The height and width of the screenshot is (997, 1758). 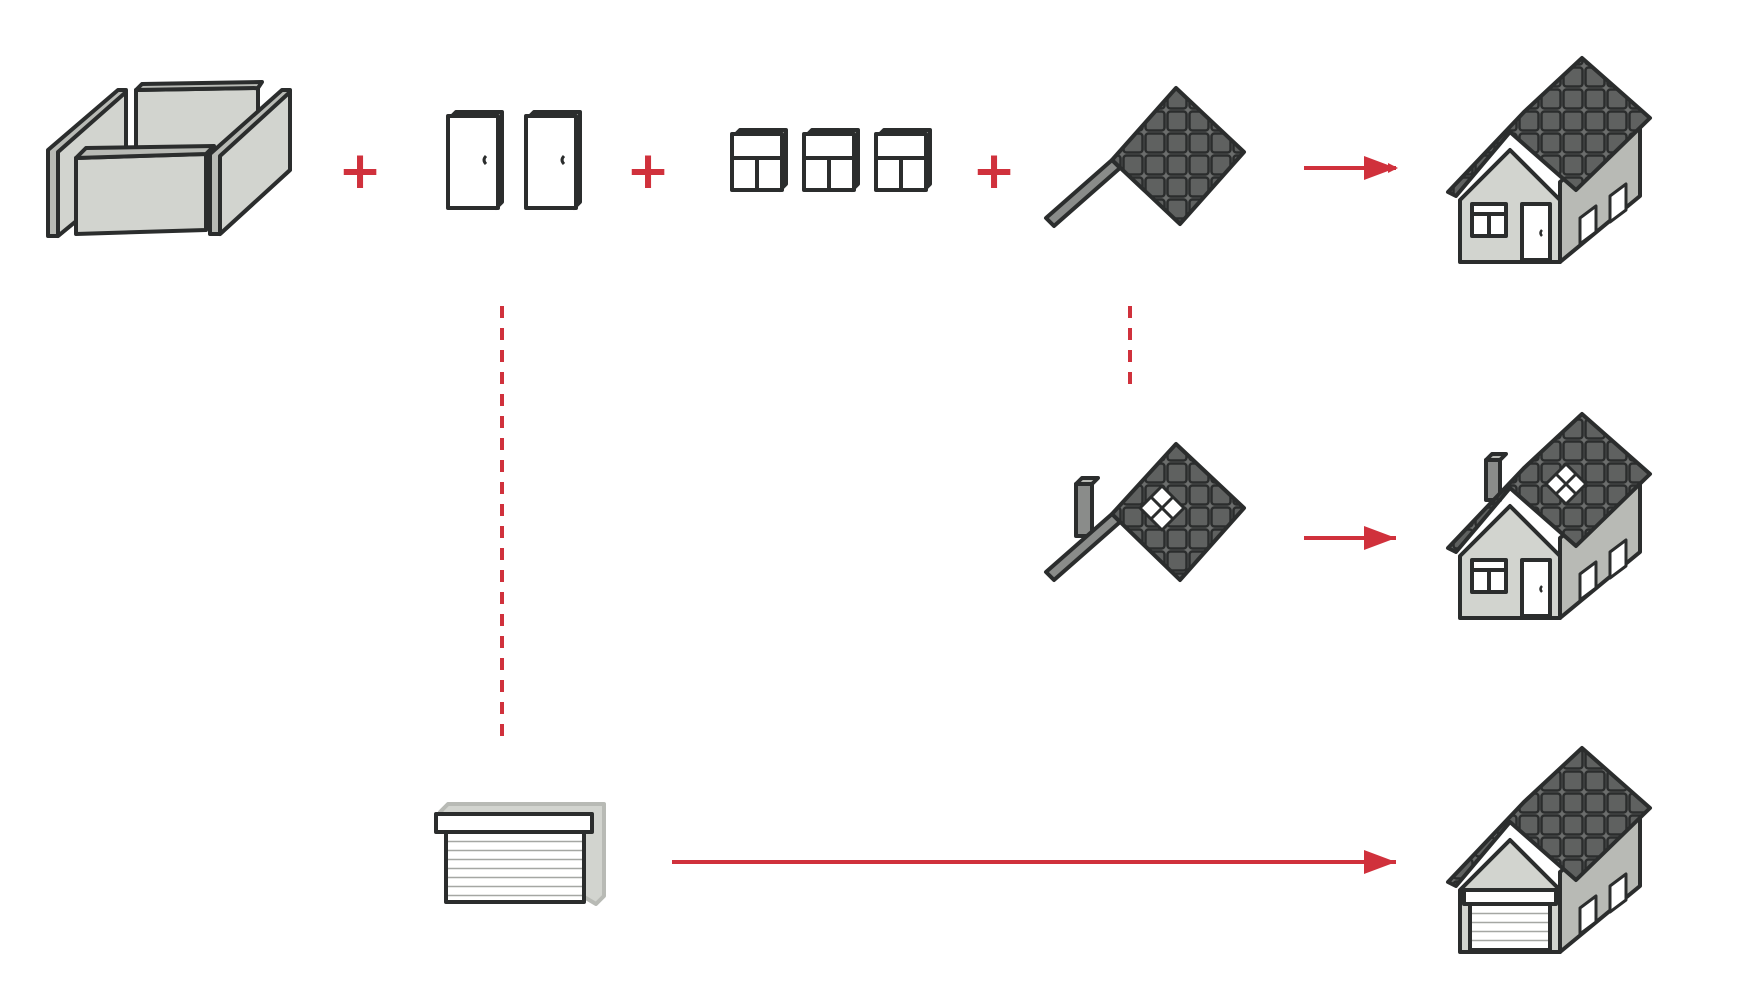 I want to click on fancy-roof-icon, so click(x=1145, y=512).